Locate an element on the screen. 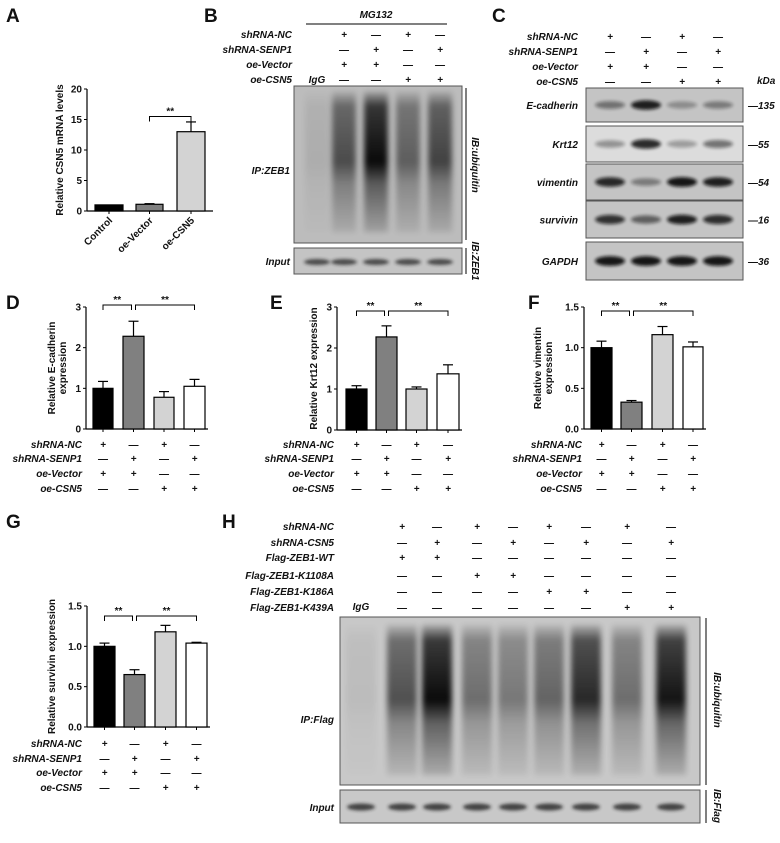 The image size is (780, 843). protein-label: vimentin is located at coordinates (557, 183).